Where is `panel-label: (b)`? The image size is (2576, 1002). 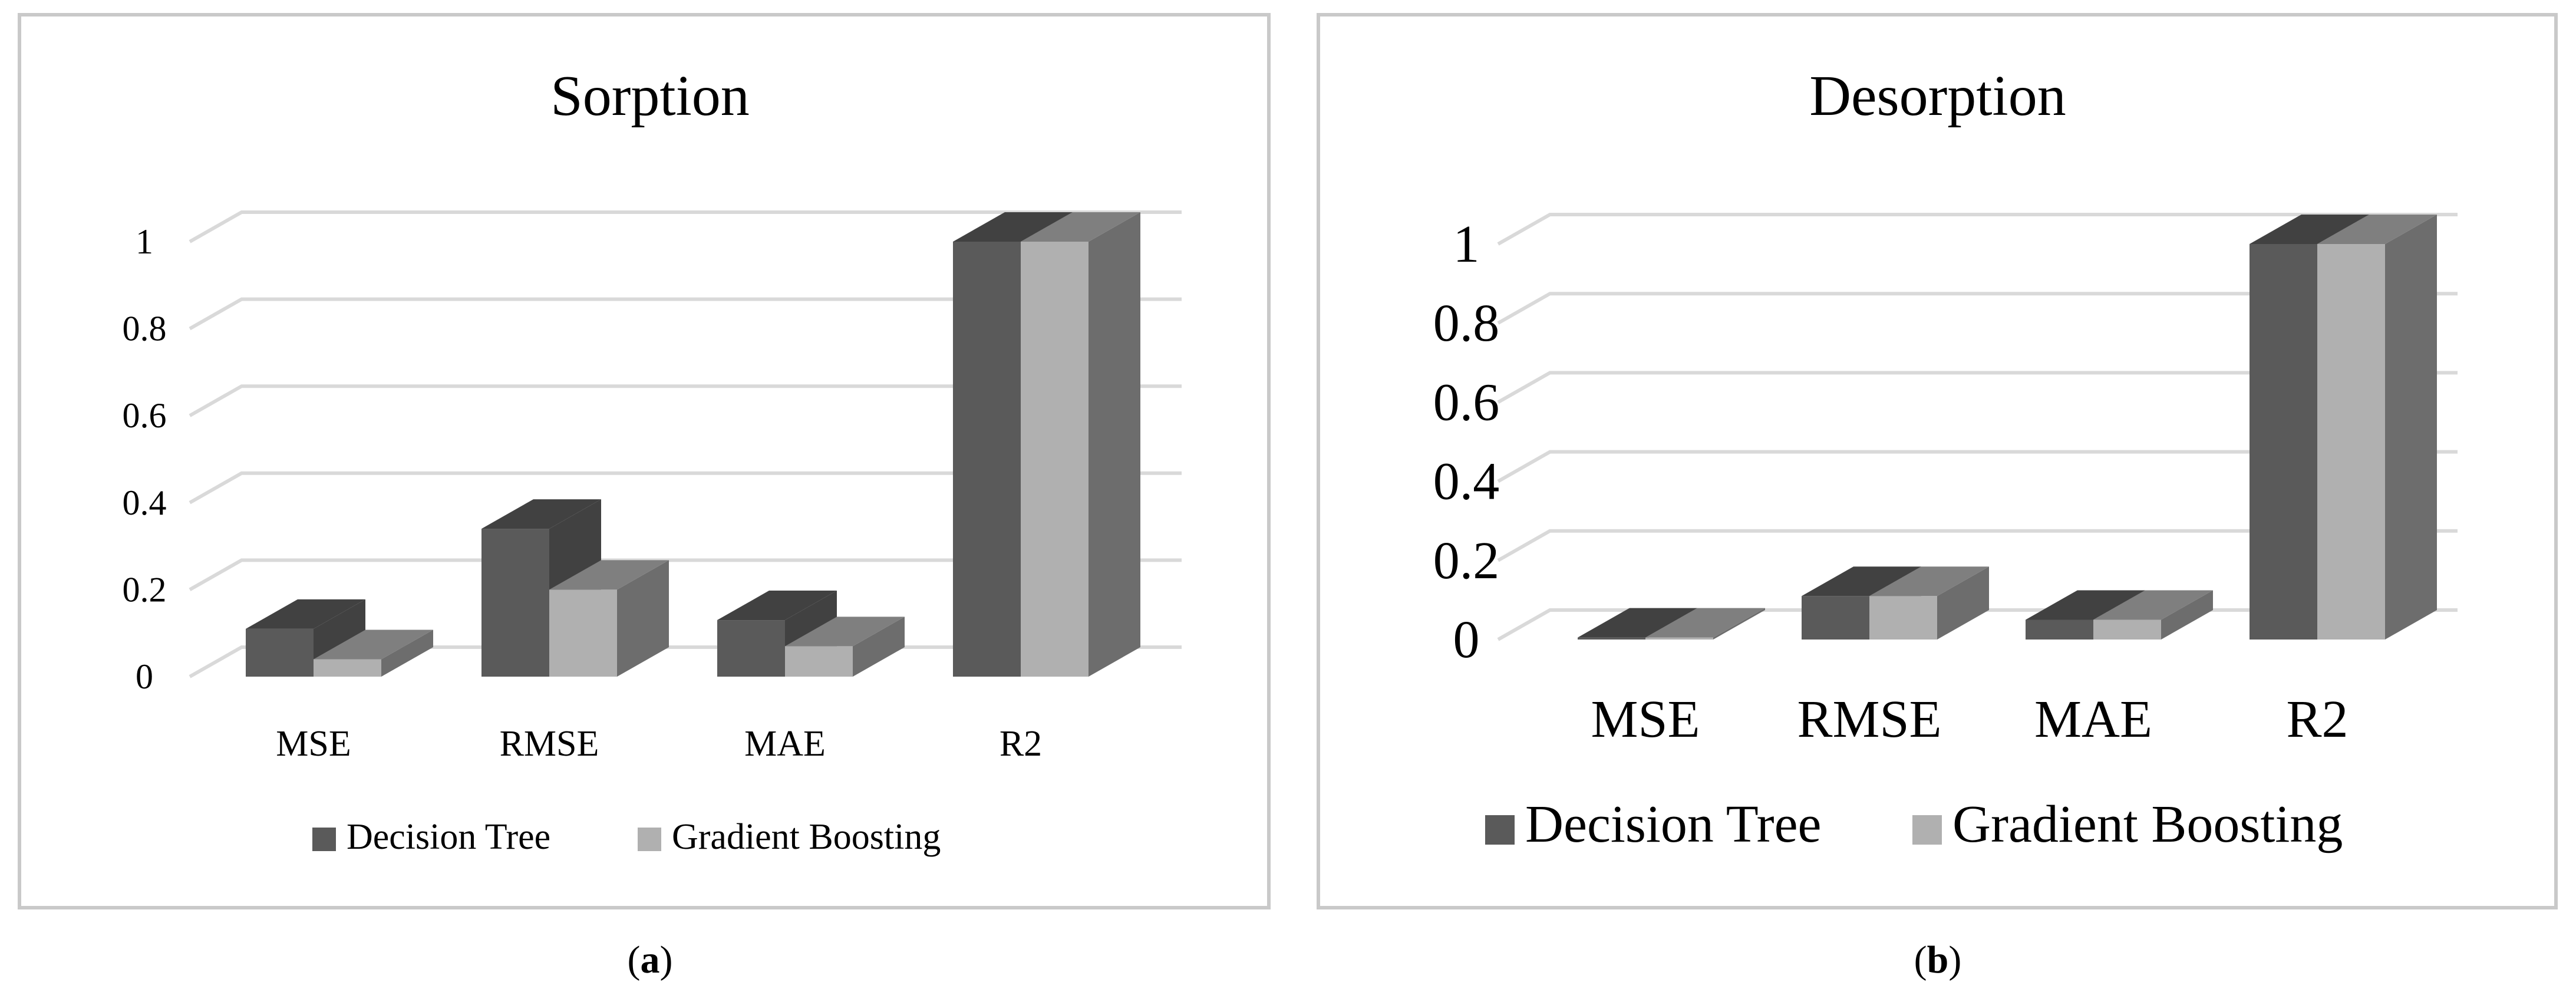
panel-label: (b) is located at coordinates (1938, 959).